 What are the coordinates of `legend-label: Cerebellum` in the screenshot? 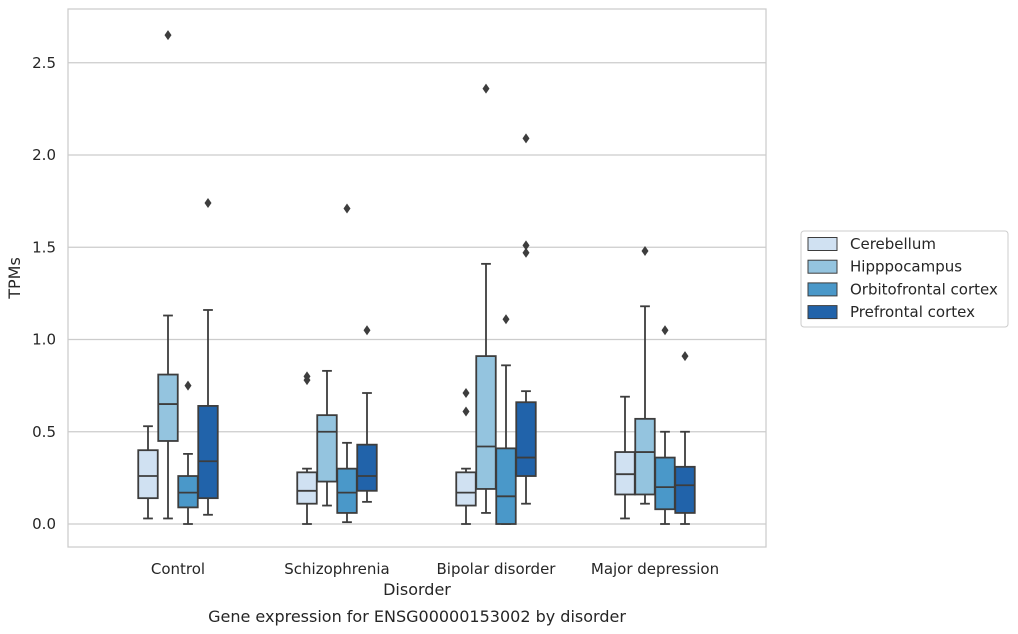 It's located at (893, 244).